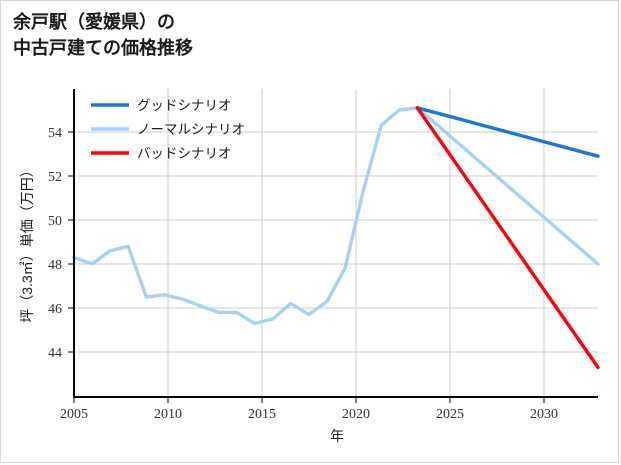 This screenshot has height=465, width=621. What do you see at coordinates (71, 242) in the screenshot?
I see `y-tickmarks` at bounding box center [71, 242].